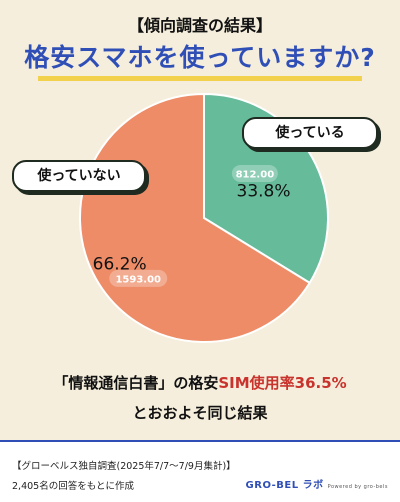  What do you see at coordinates (120, 264) in the screenshot?
I see `slice-percent-label: 66.2%` at bounding box center [120, 264].